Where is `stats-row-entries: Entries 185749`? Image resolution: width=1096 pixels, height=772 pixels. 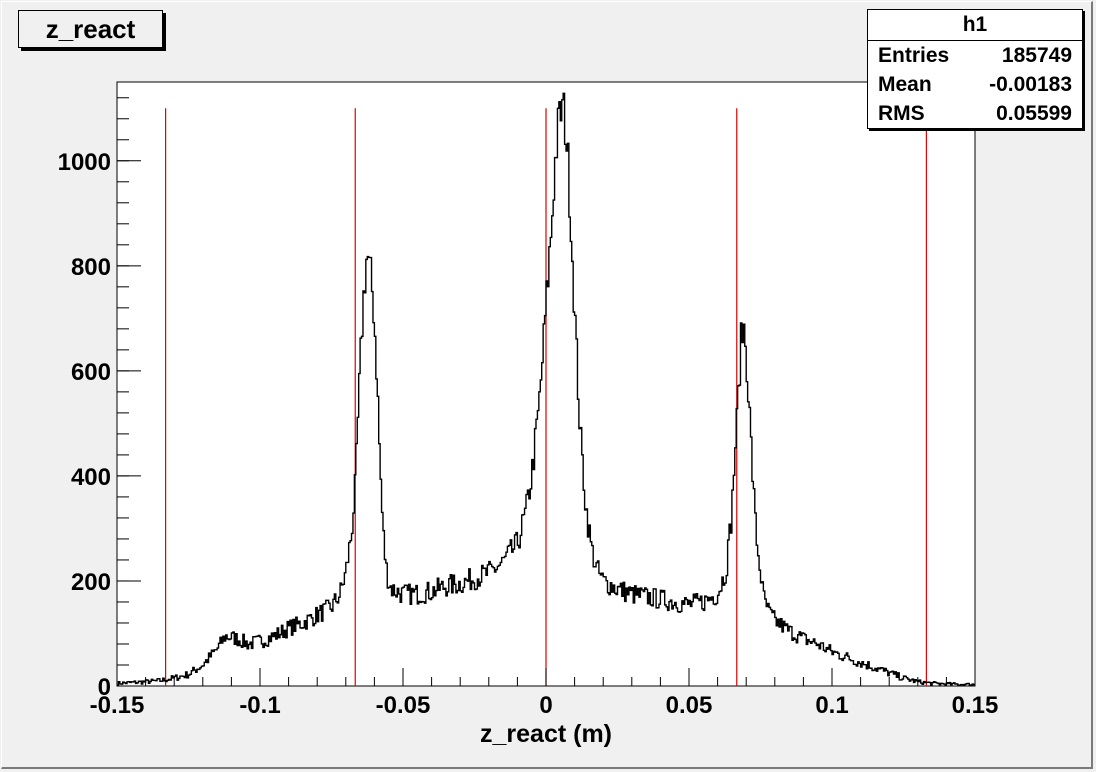 stats-row-entries: Entries 185749 is located at coordinates (975, 55).